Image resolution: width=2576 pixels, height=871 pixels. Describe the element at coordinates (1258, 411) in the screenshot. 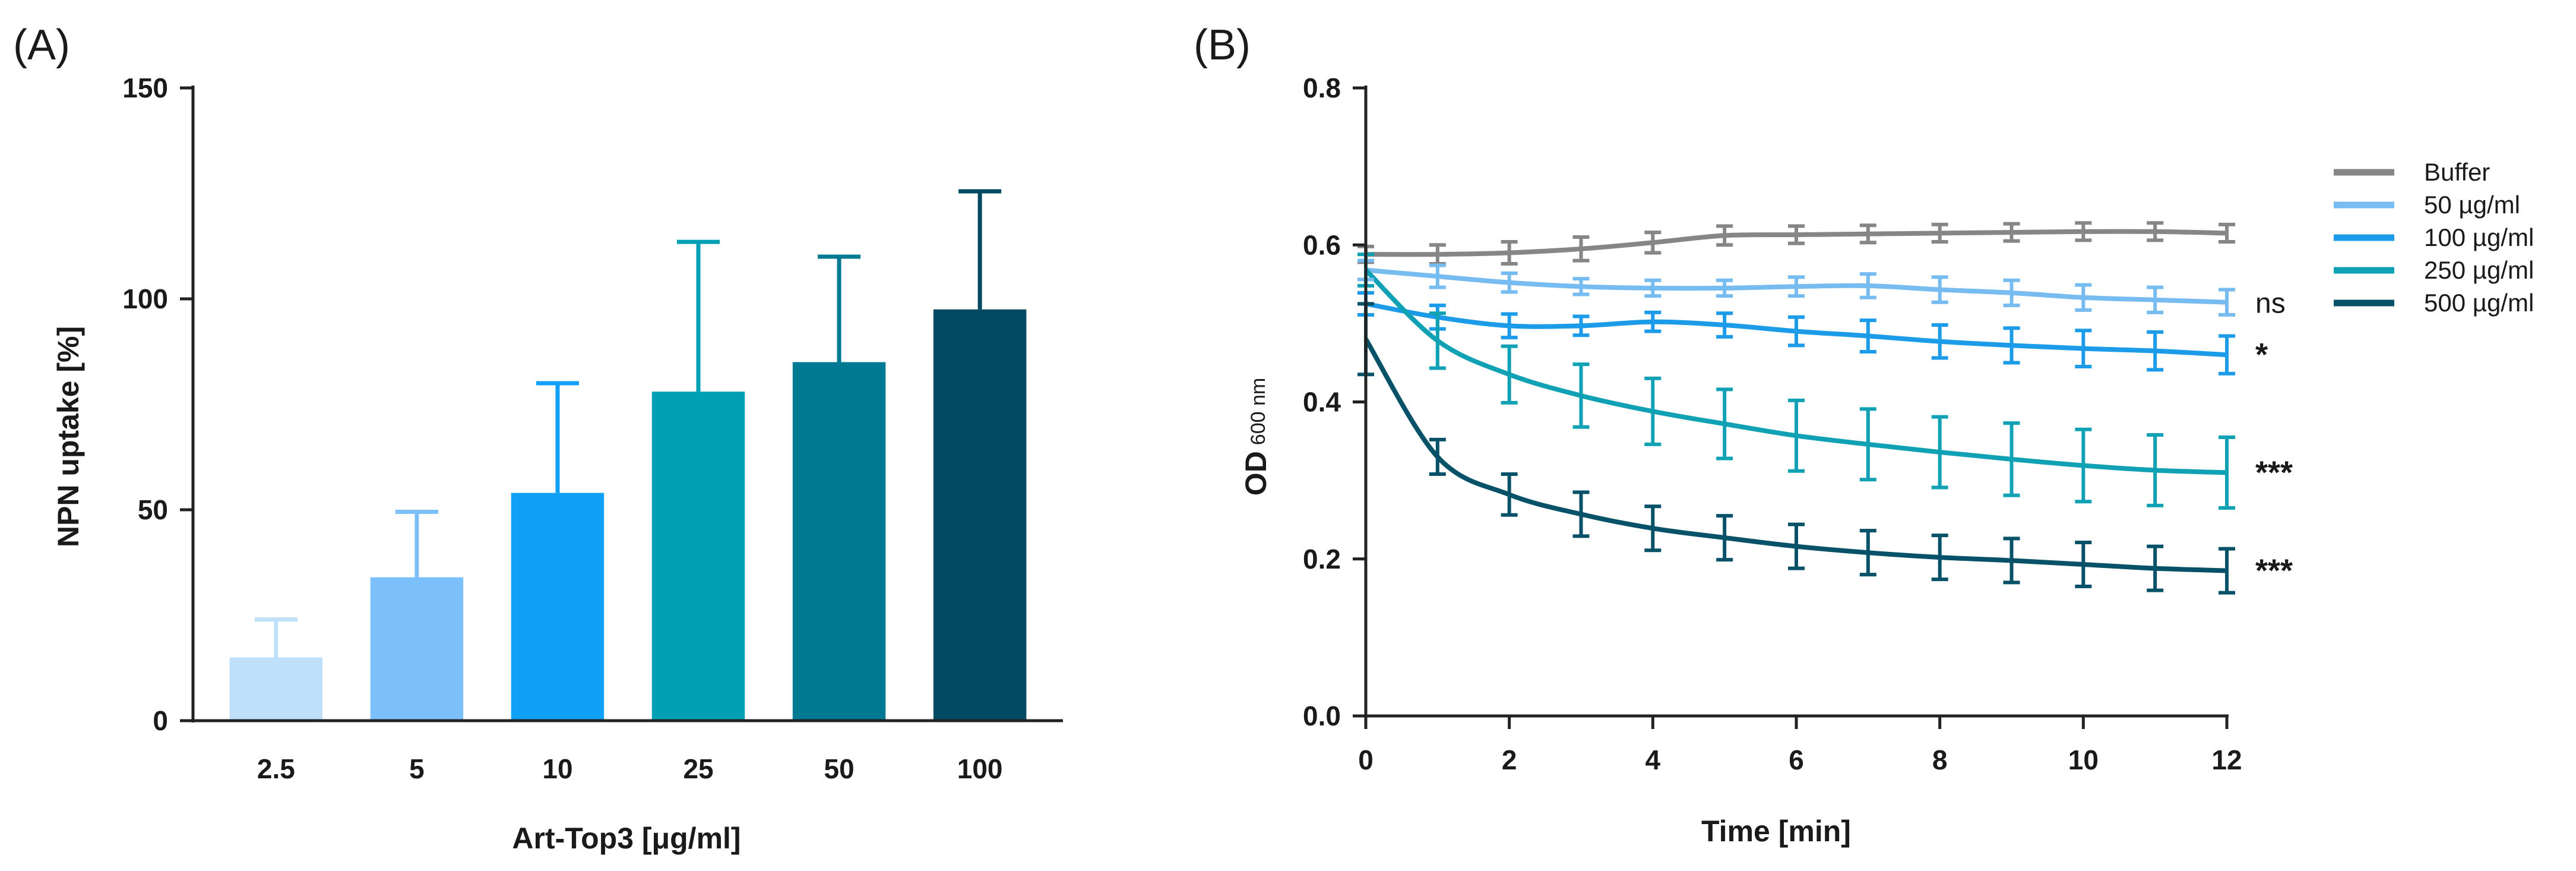

I see `panel-b-y-axis-title-sub: 600 nm` at that location.